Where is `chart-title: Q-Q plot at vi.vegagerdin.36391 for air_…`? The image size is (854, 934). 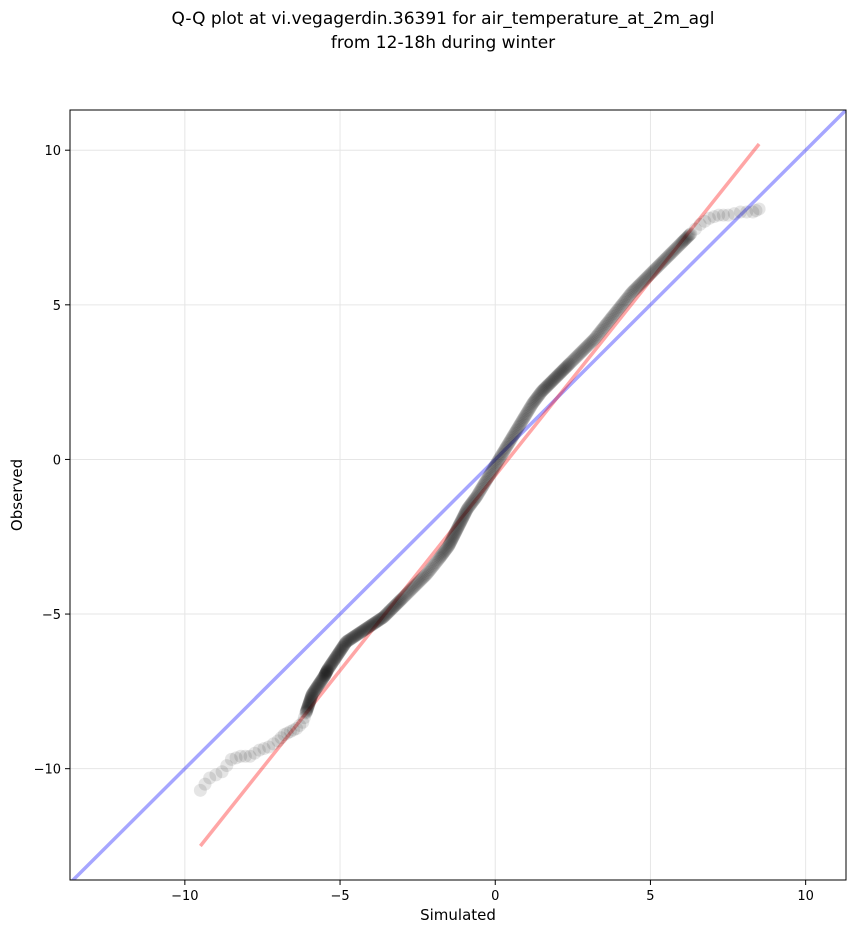 chart-title: Q-Q plot at vi.vegagerdin.36391 for air_… is located at coordinates (442, 19).